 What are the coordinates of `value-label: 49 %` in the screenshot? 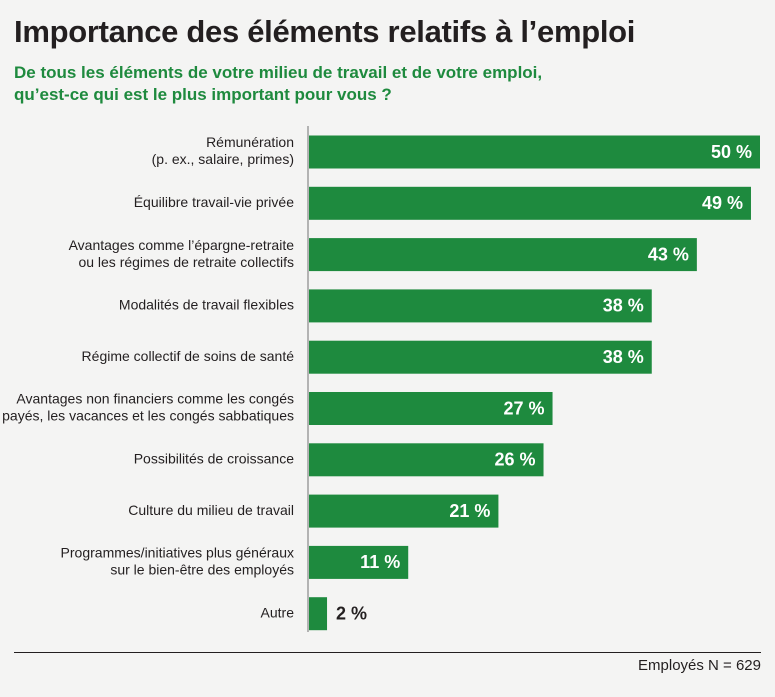 It's located at (722, 203).